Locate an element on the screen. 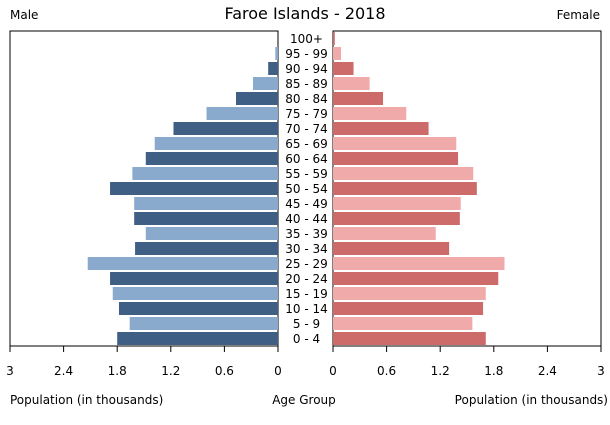 This screenshot has width=610, height=425. age-group-label: 40 - 44 is located at coordinates (306, 219).